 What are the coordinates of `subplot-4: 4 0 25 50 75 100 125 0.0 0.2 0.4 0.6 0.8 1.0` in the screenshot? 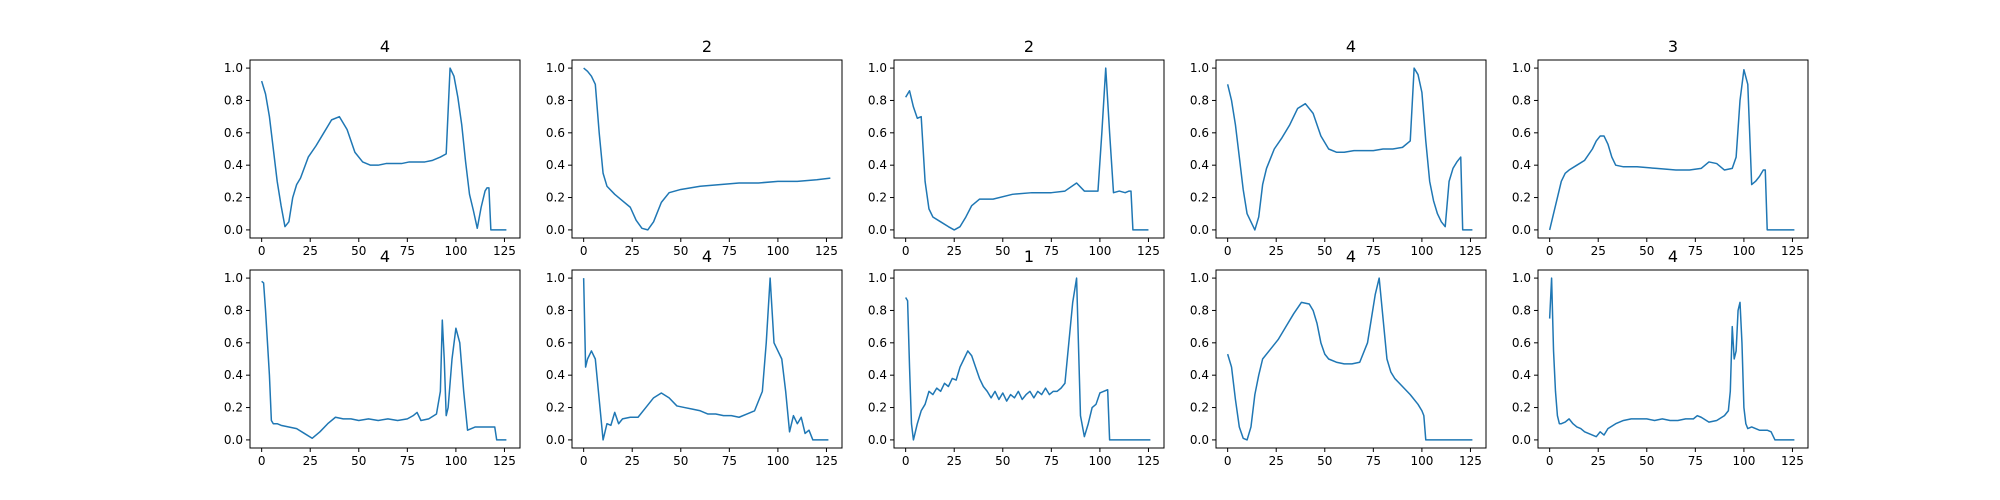 It's located at (1338, 147).